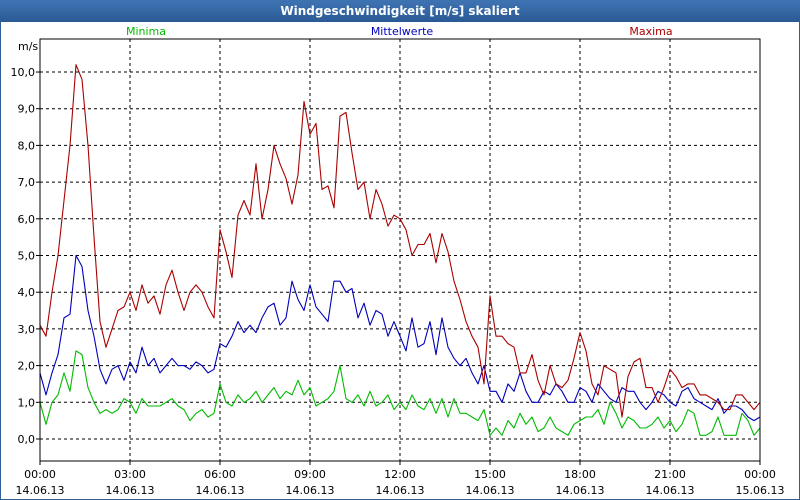 Image resolution: width=800 pixels, height=500 pixels. I want to click on y-tick-label: 6,0, so click(27, 219).